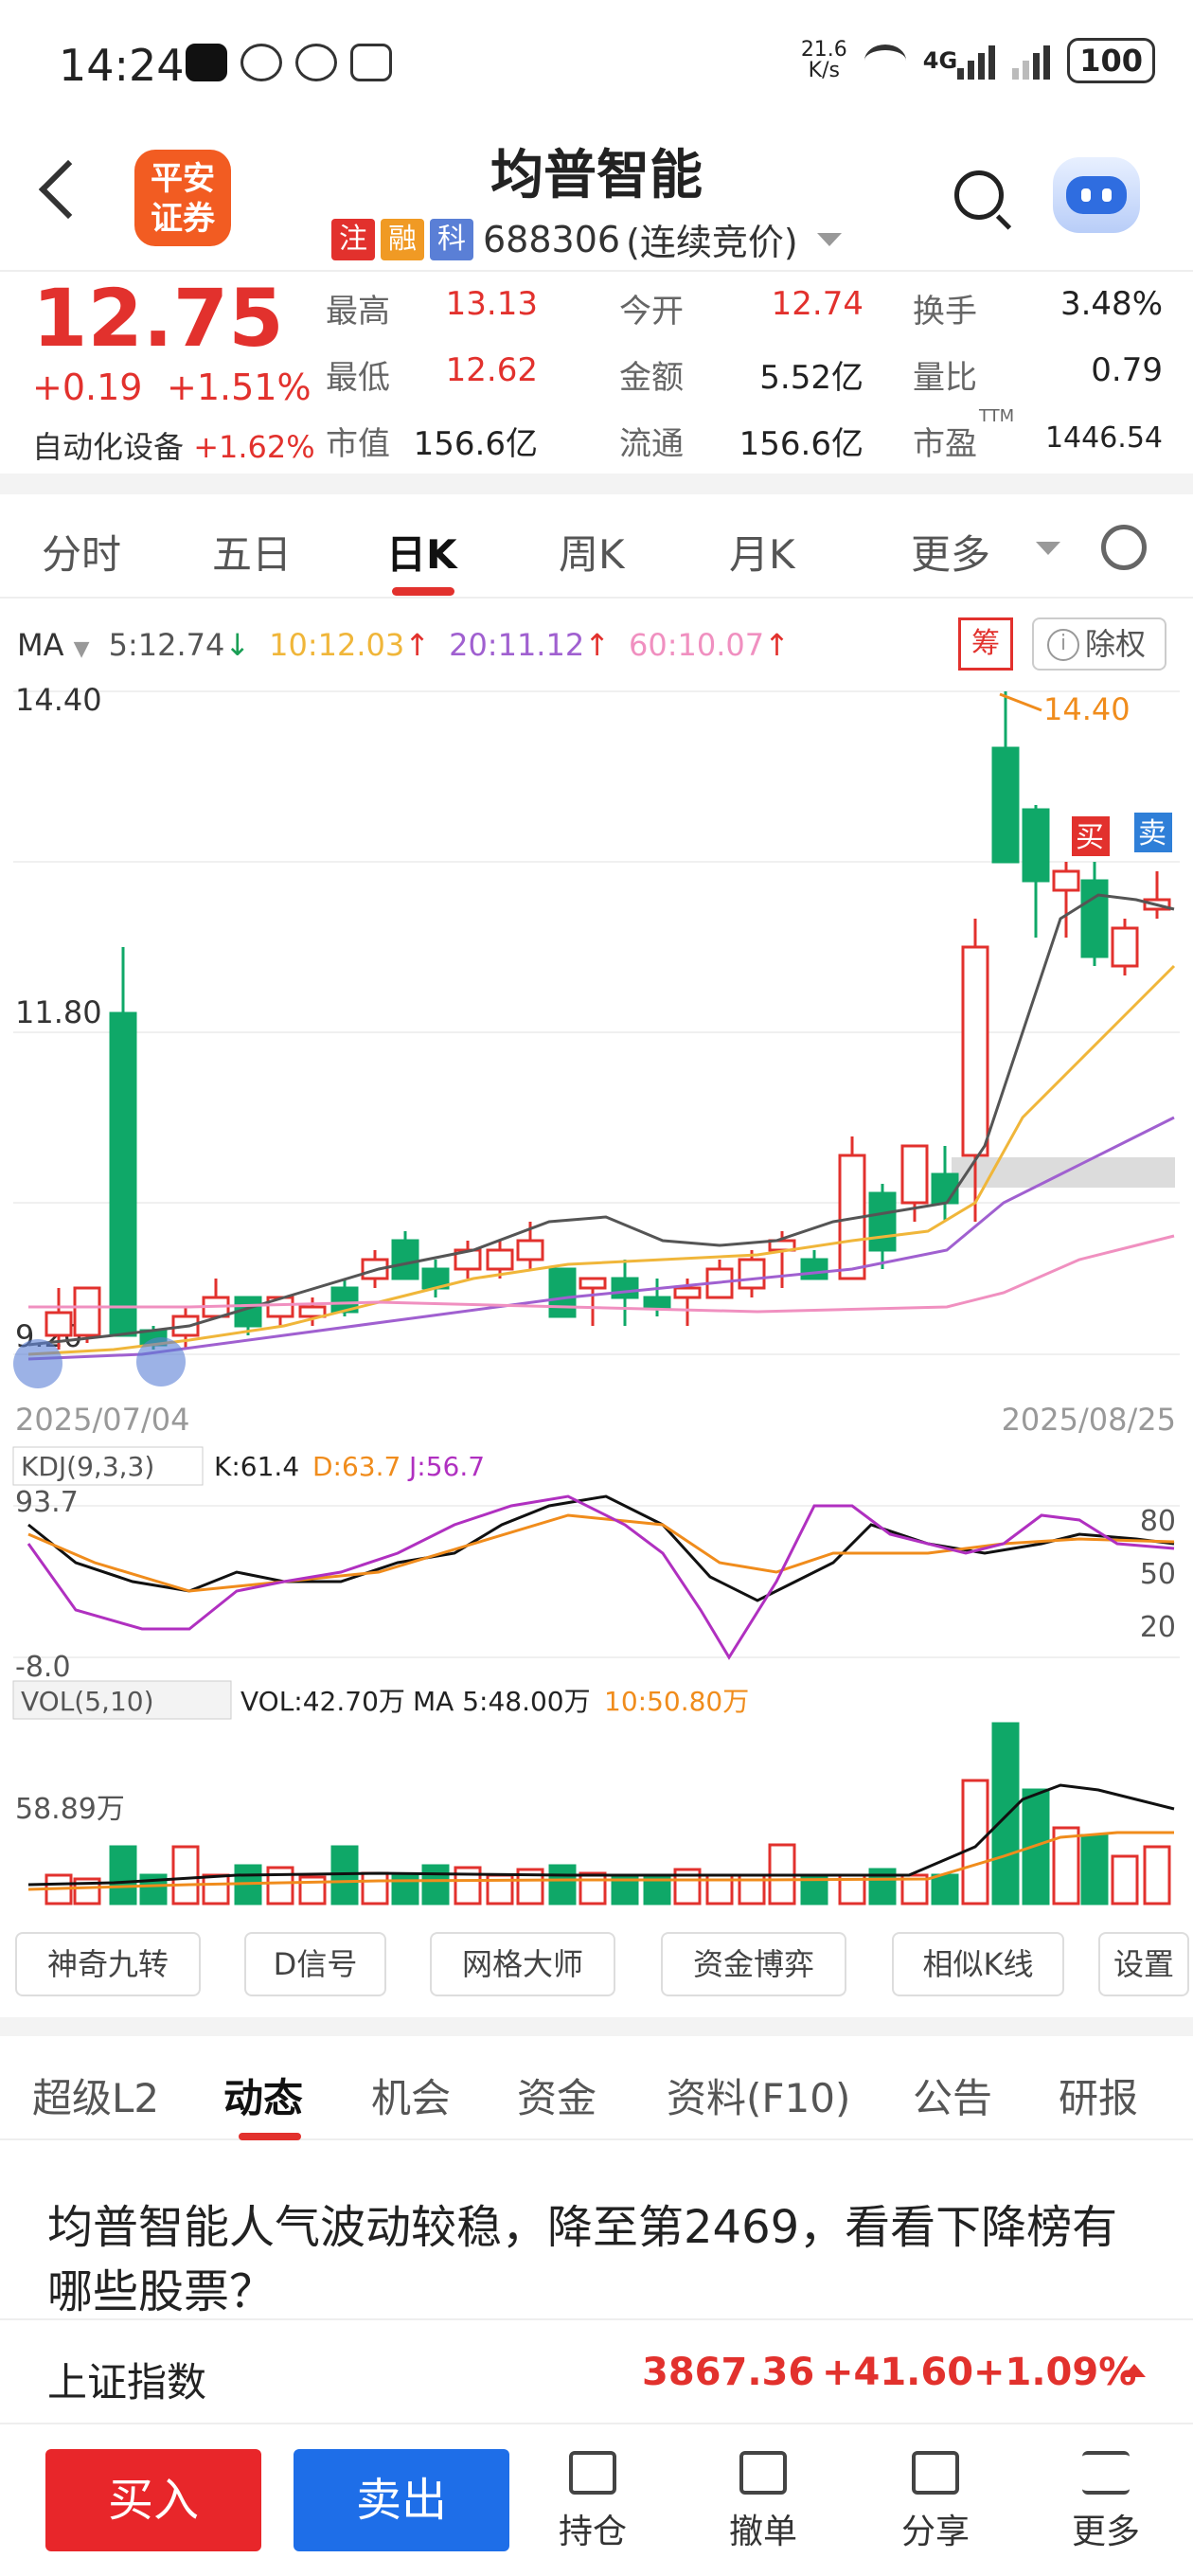  What do you see at coordinates (263, 2098) in the screenshot?
I see `tab-news: 动态` at bounding box center [263, 2098].